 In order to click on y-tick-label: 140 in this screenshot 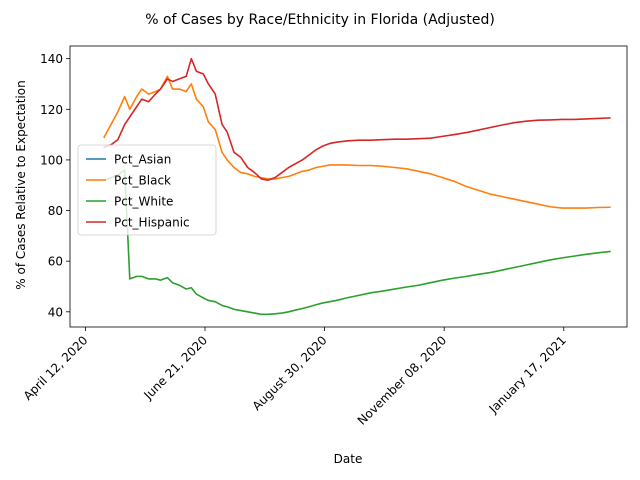, I will do `click(51, 59)`.